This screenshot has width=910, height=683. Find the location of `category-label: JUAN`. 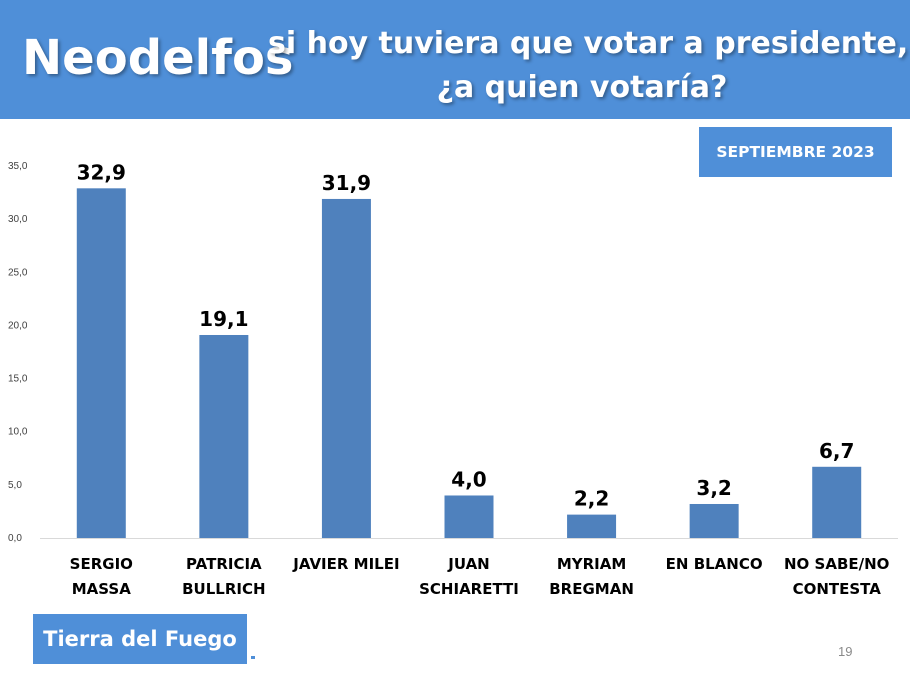

category-label: JUAN is located at coordinates (468, 564).